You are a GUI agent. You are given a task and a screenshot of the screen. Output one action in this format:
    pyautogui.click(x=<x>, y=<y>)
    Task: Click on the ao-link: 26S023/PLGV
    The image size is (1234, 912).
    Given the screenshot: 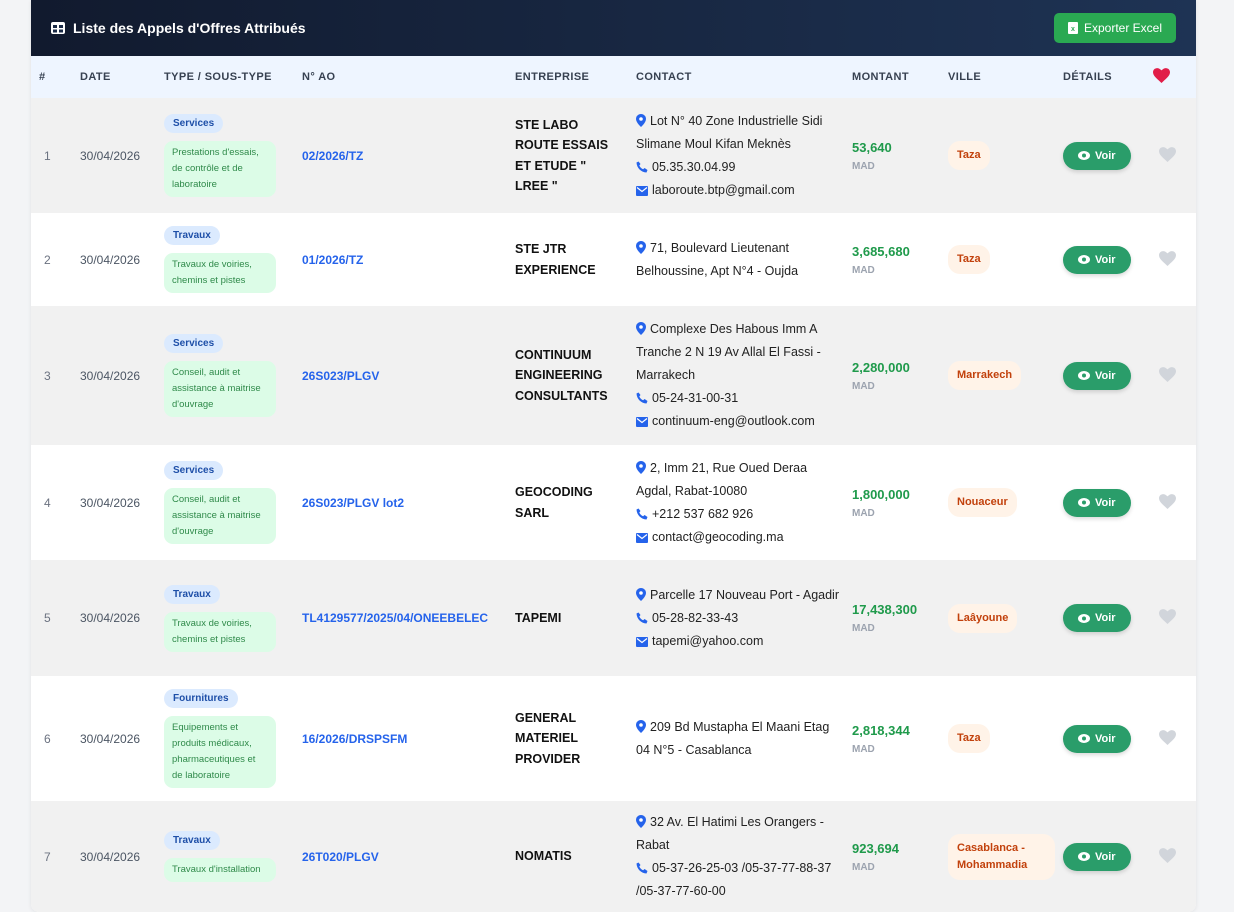 What is the action you would take?
    pyautogui.click(x=341, y=375)
    